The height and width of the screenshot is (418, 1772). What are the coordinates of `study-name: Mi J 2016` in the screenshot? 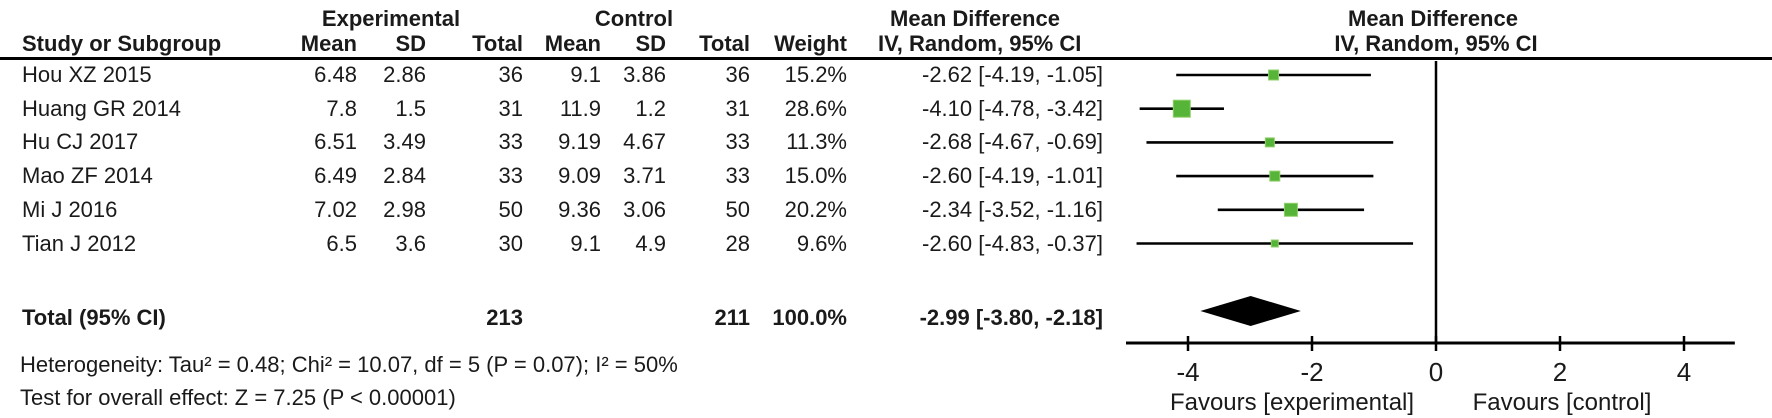 It's located at (70, 209).